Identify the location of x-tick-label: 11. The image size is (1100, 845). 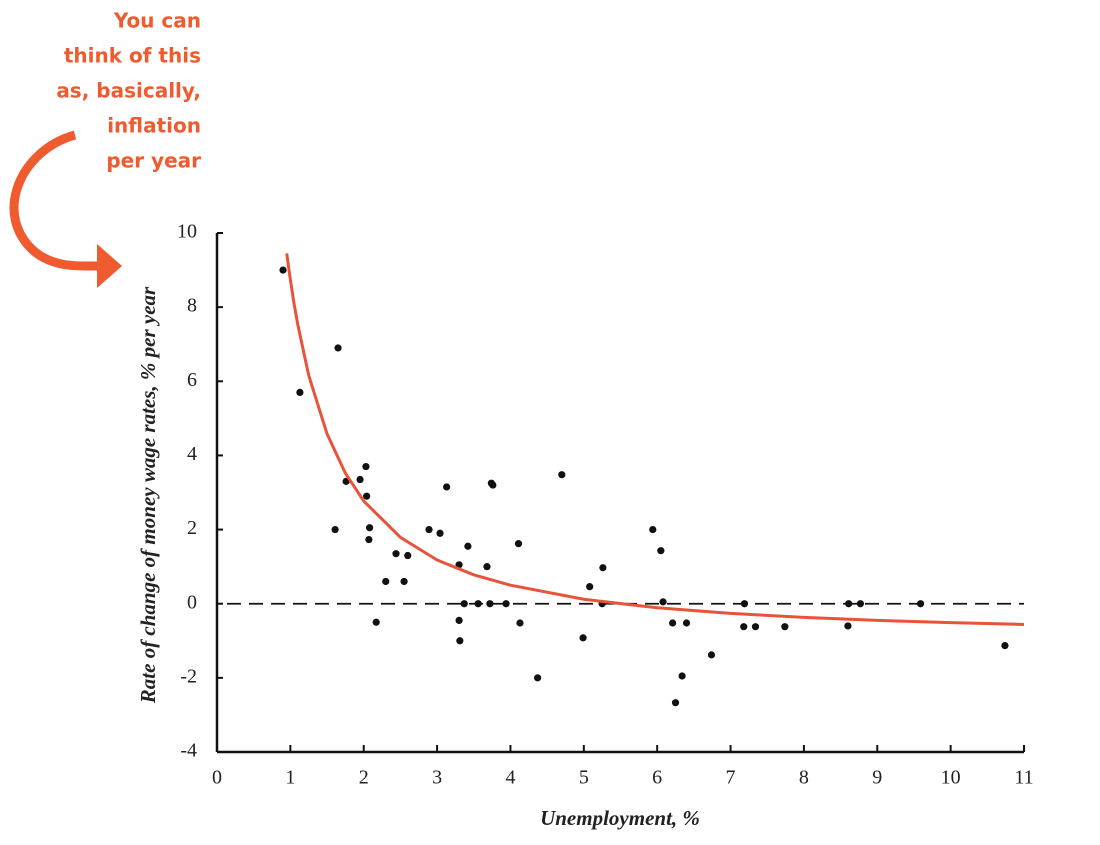
(1023, 778).